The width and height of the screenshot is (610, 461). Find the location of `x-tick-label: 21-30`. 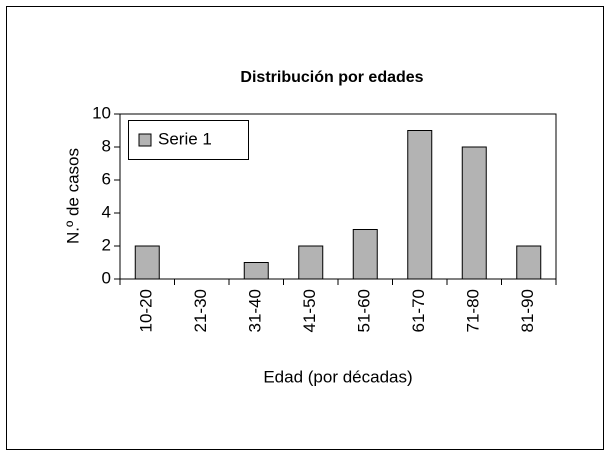

x-tick-label: 21-30 is located at coordinates (200, 310).